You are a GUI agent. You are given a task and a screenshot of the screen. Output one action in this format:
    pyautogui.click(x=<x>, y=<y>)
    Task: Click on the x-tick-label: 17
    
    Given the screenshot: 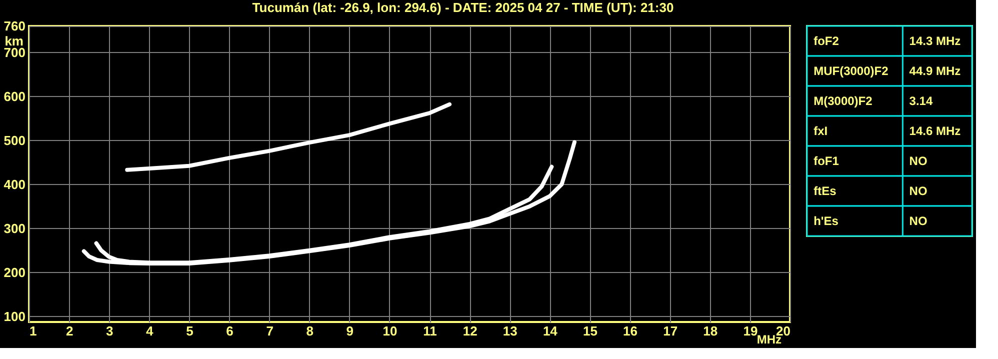 What is the action you would take?
    pyautogui.click(x=670, y=331)
    